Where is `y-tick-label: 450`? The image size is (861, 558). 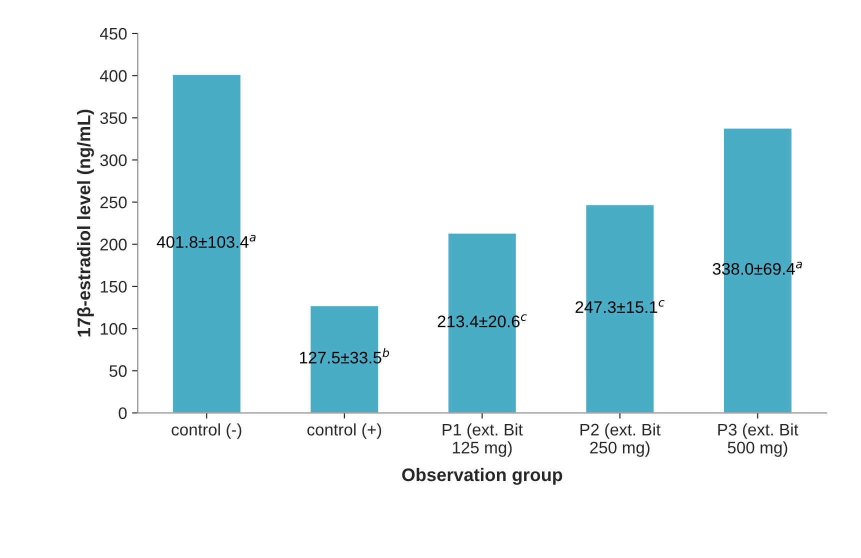
y-tick-label: 450 is located at coordinates (113, 34).